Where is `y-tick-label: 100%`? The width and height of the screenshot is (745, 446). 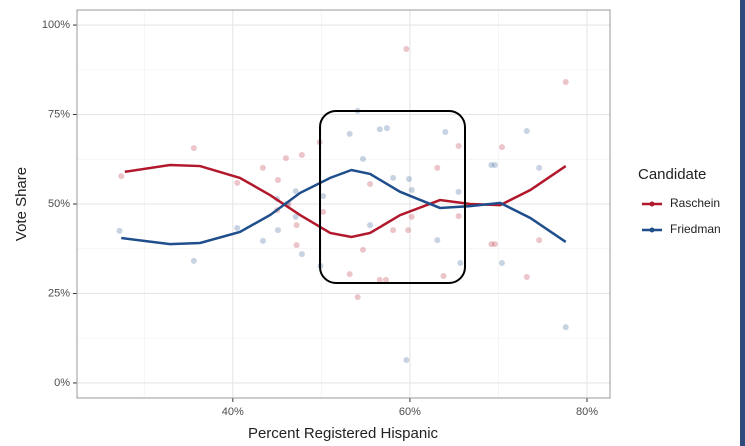
y-tick-label: 100% is located at coordinates (56, 25).